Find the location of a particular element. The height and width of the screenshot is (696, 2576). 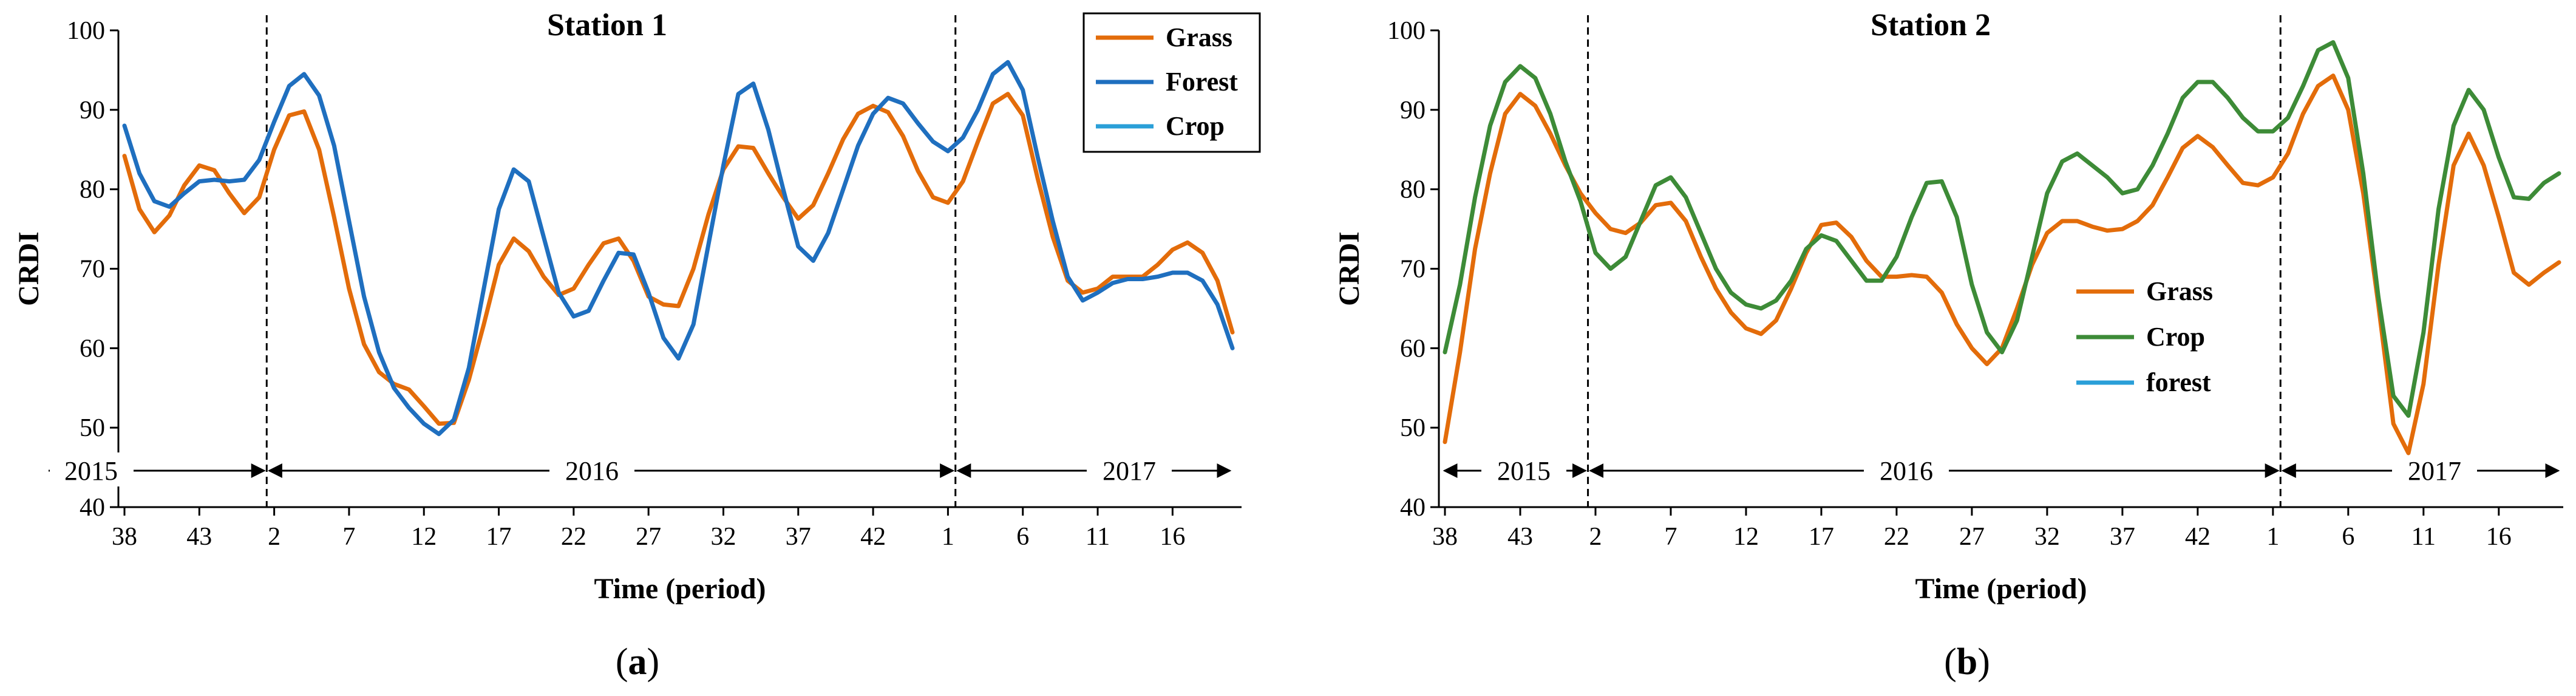

chart-caption: (a) is located at coordinates (637, 662).